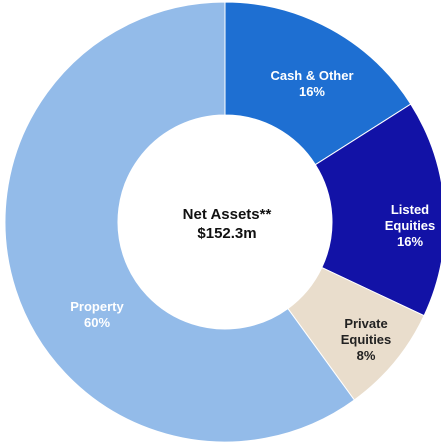  I want to click on value-label: 60%, so click(97, 322).